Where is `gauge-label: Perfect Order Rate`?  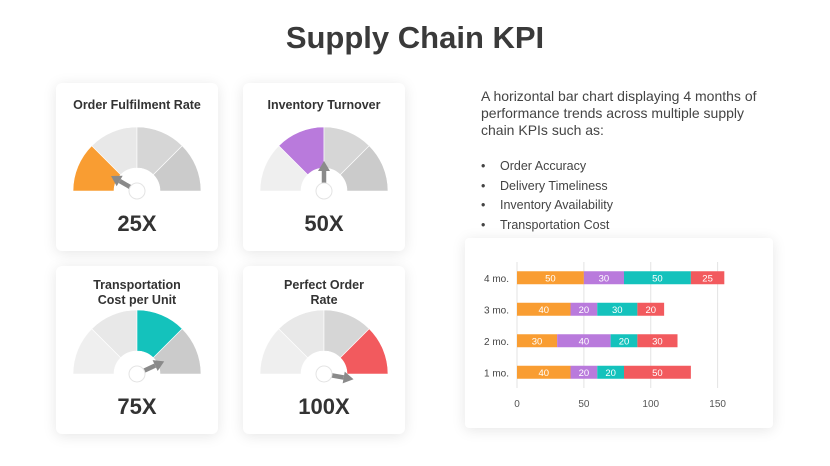 gauge-label: Perfect Order Rate is located at coordinates (324, 292).